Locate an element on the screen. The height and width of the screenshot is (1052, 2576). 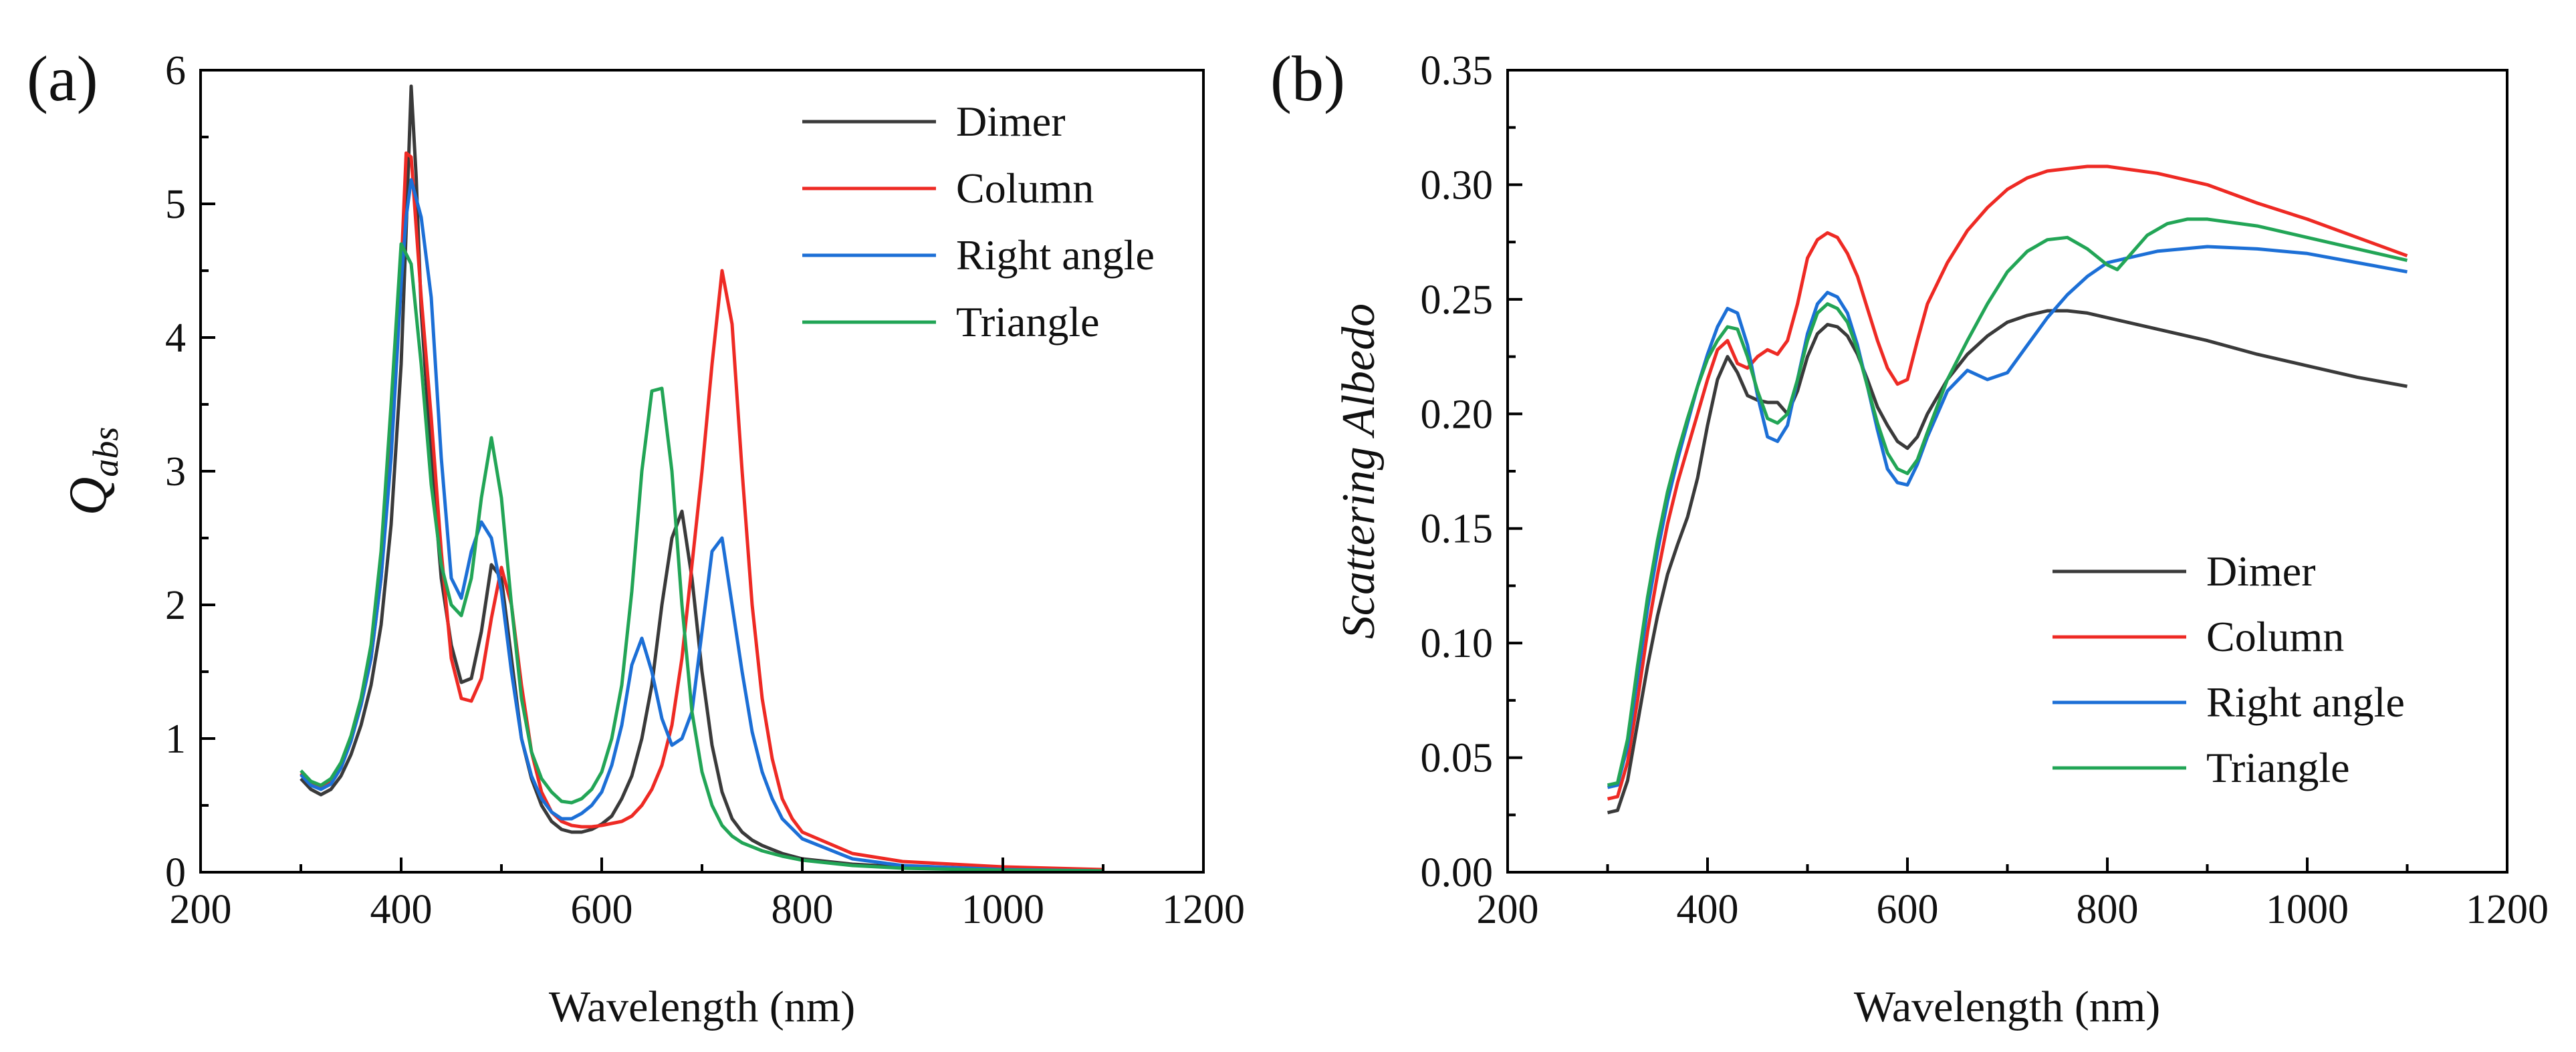
panel-a-y-axis-label-main: Q is located at coordinates (88, 497).